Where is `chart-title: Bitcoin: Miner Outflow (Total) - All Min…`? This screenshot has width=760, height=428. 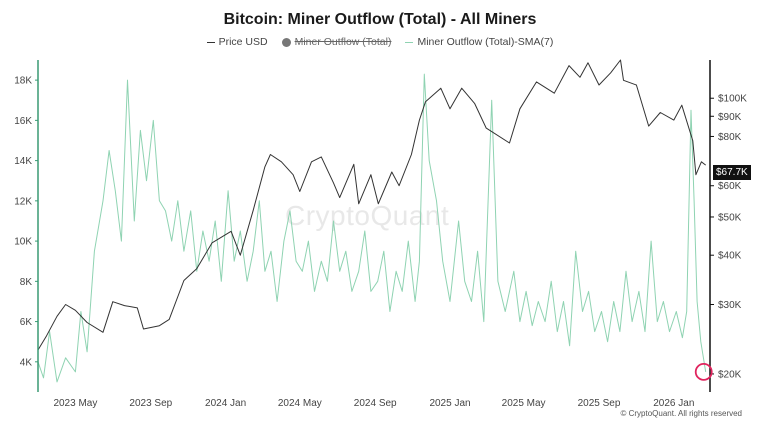
chart-title: Bitcoin: Miner Outflow (Total) - All Min… is located at coordinates (380, 19).